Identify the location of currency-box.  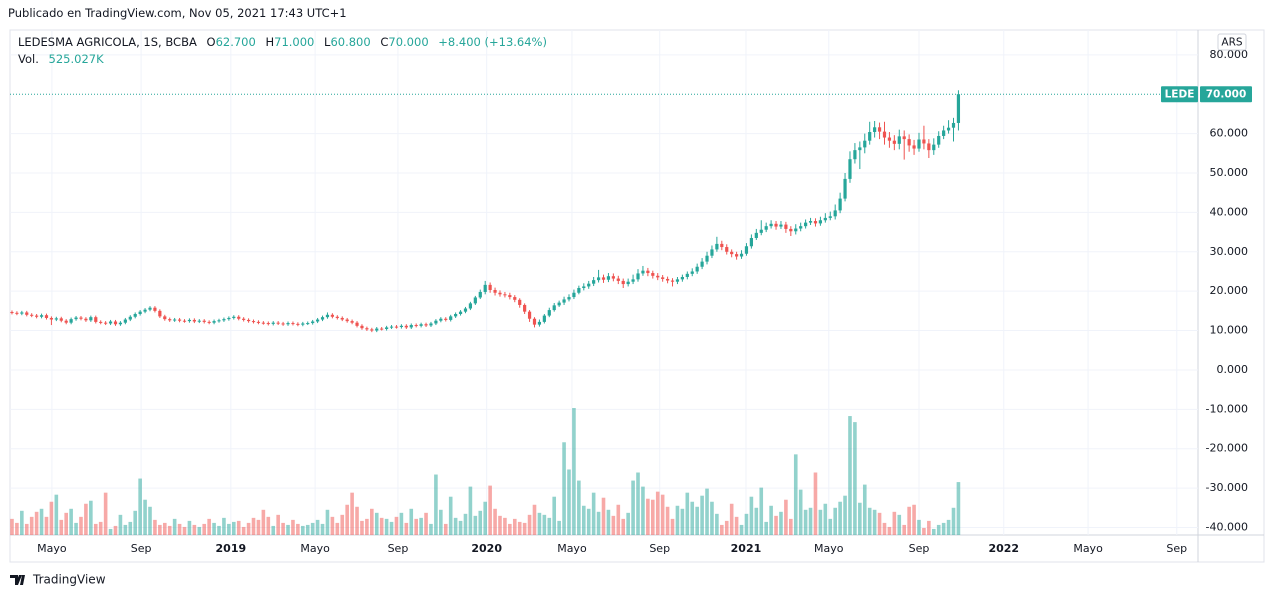
(1232, 42).